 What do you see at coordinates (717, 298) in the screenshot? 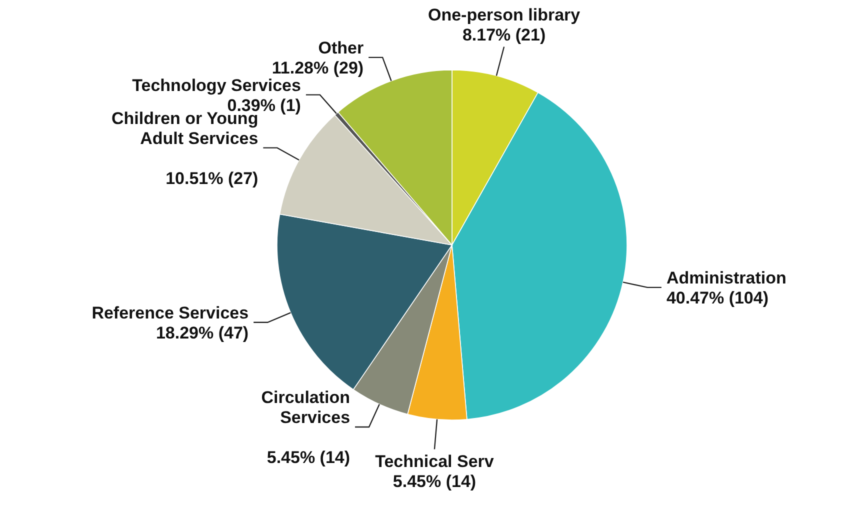
I see `data-label: 40.47% (104)` at bounding box center [717, 298].